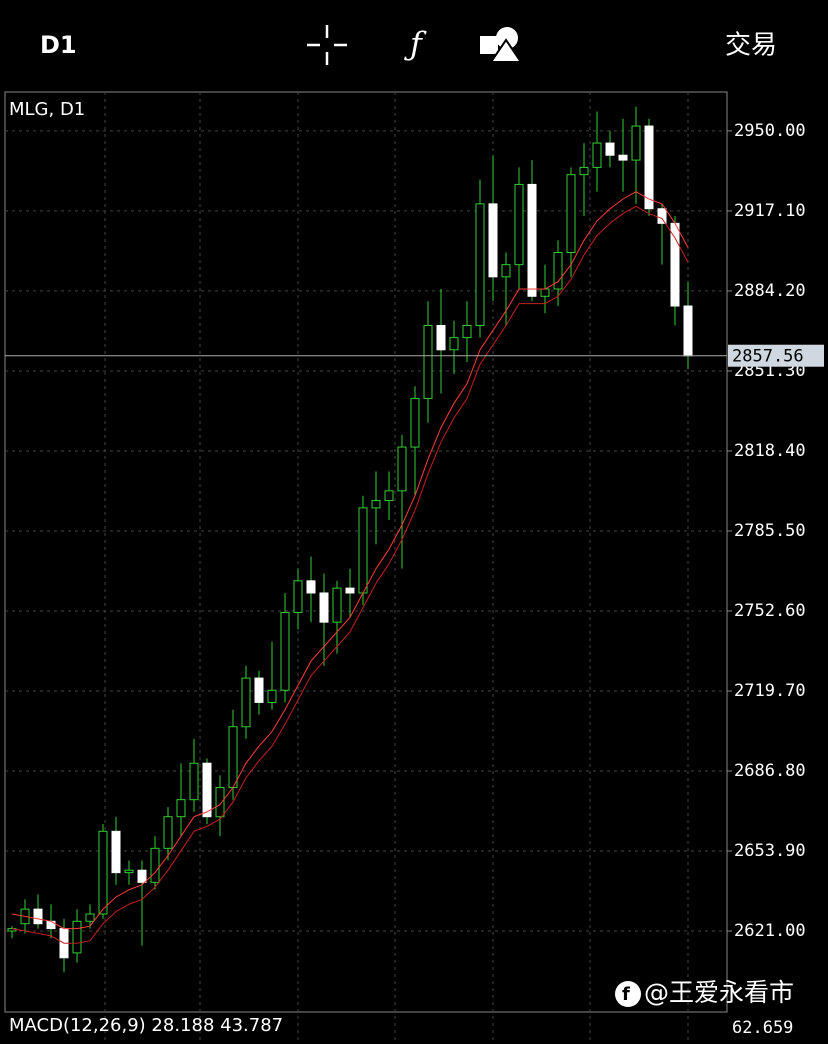  I want to click on chart-title: MLG, D1, so click(47, 109).